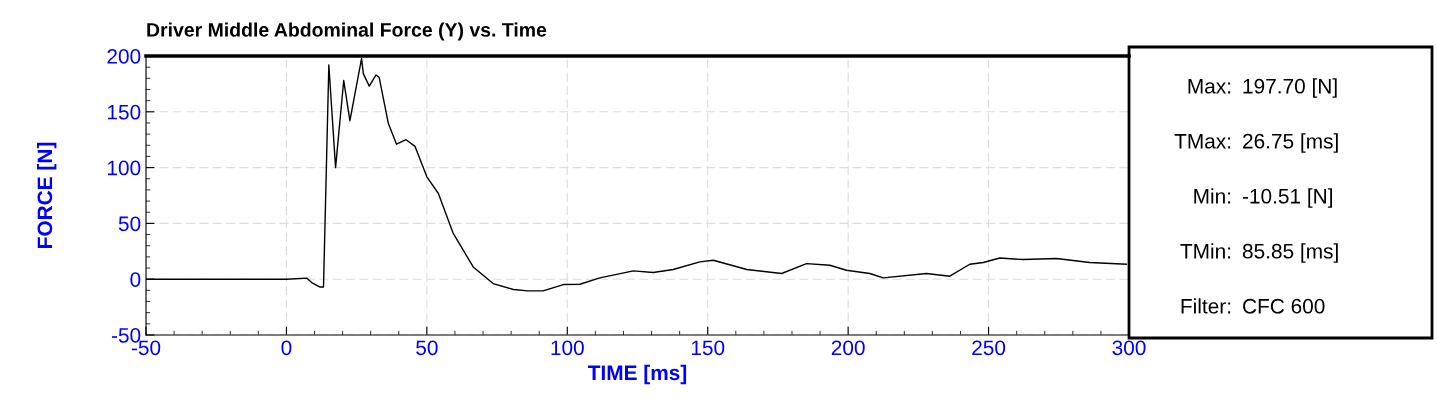 Image resolution: width=1437 pixels, height=415 pixels. What do you see at coordinates (427, 348) in the screenshot?
I see `x-tick-label: 50` at bounding box center [427, 348].